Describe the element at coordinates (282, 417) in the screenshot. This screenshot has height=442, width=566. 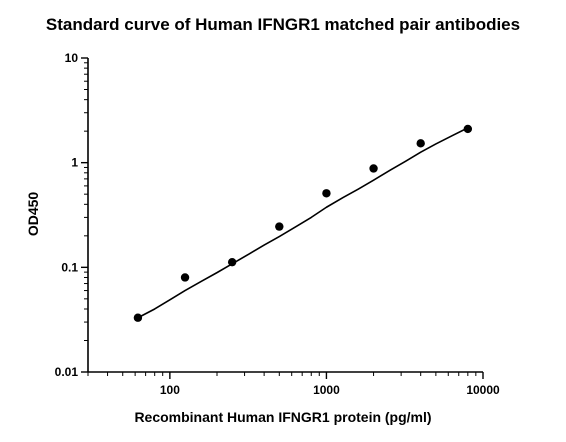
I see `x-axis-label: Recombinant Human IFNGR1 protein (pg/ml)` at that location.